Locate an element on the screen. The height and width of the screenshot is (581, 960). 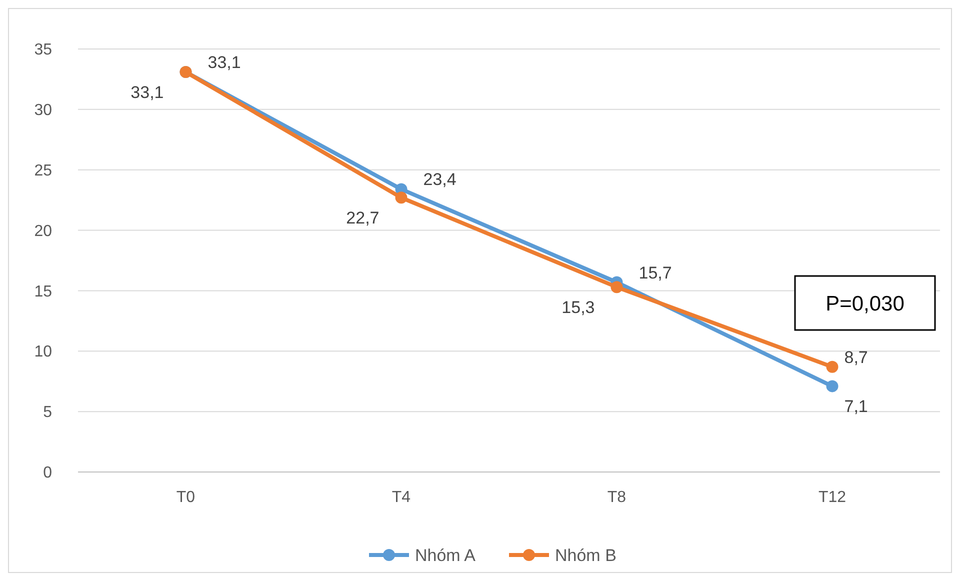
x-tick-label: T0 is located at coordinates (186, 497).